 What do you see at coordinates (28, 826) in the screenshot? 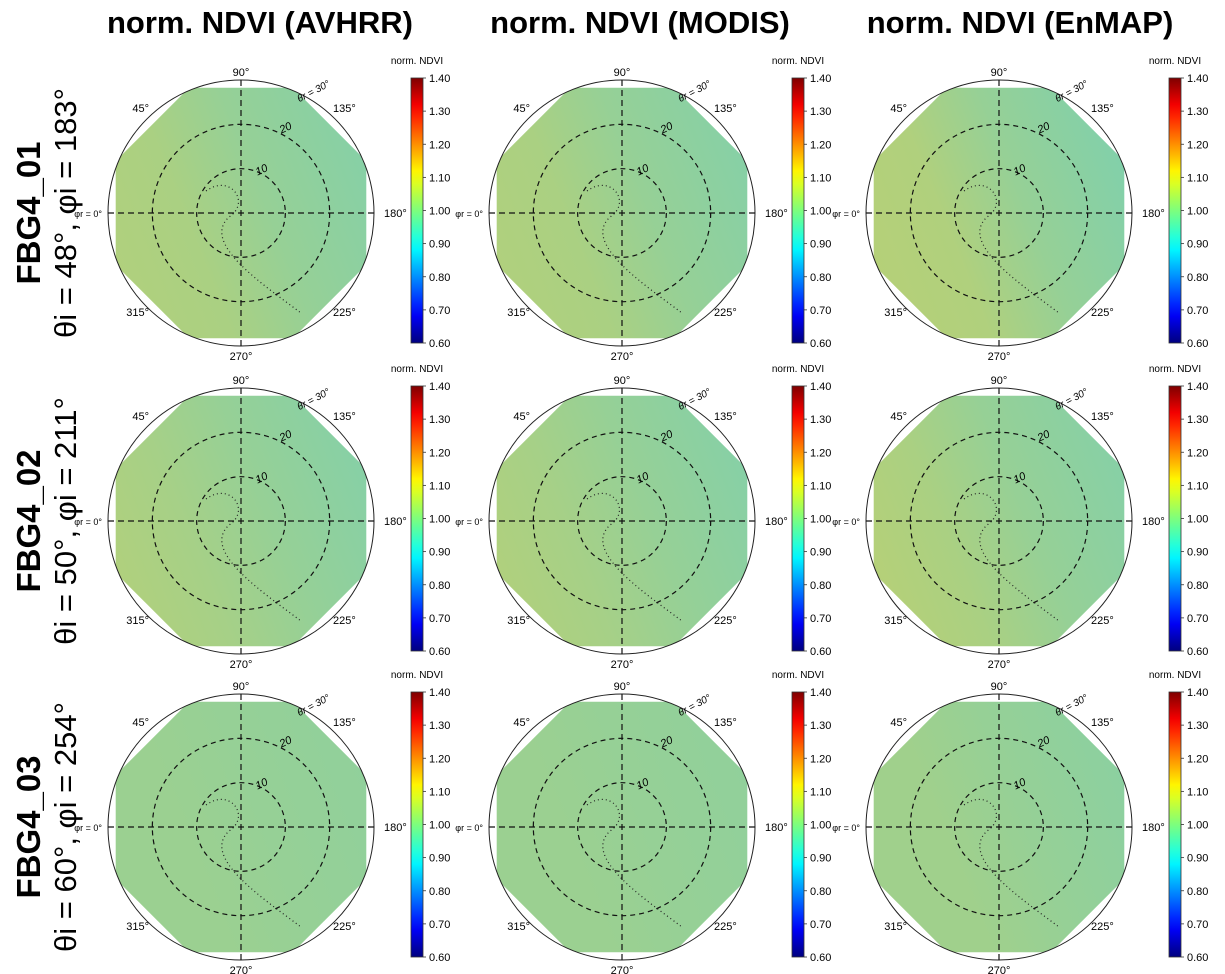
I see `row-label-name: FBG4_03` at bounding box center [28, 826].